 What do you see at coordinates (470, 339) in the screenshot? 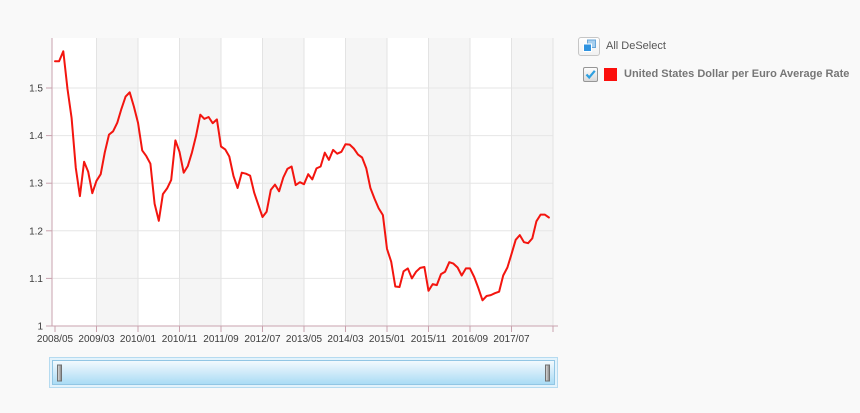
I see `x-tick-label: 2016/09` at bounding box center [470, 339].